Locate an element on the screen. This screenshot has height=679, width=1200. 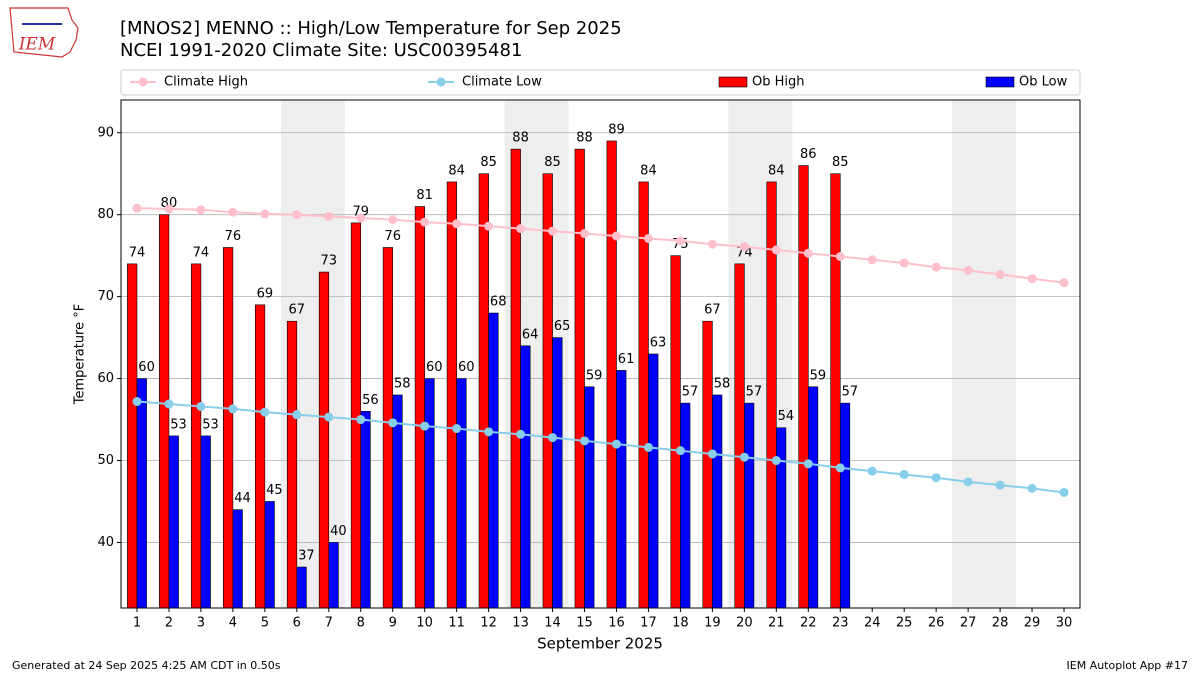
x-tick-label: 22 is located at coordinates (808, 623).